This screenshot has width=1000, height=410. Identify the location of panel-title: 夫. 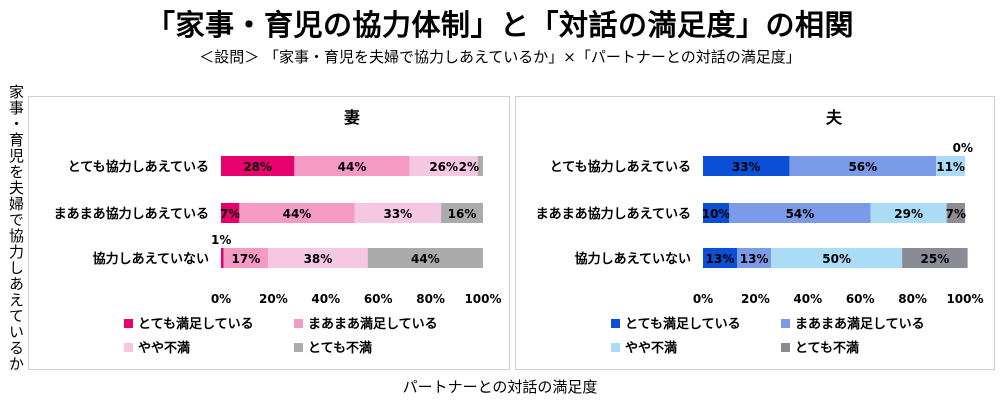
(834, 117).